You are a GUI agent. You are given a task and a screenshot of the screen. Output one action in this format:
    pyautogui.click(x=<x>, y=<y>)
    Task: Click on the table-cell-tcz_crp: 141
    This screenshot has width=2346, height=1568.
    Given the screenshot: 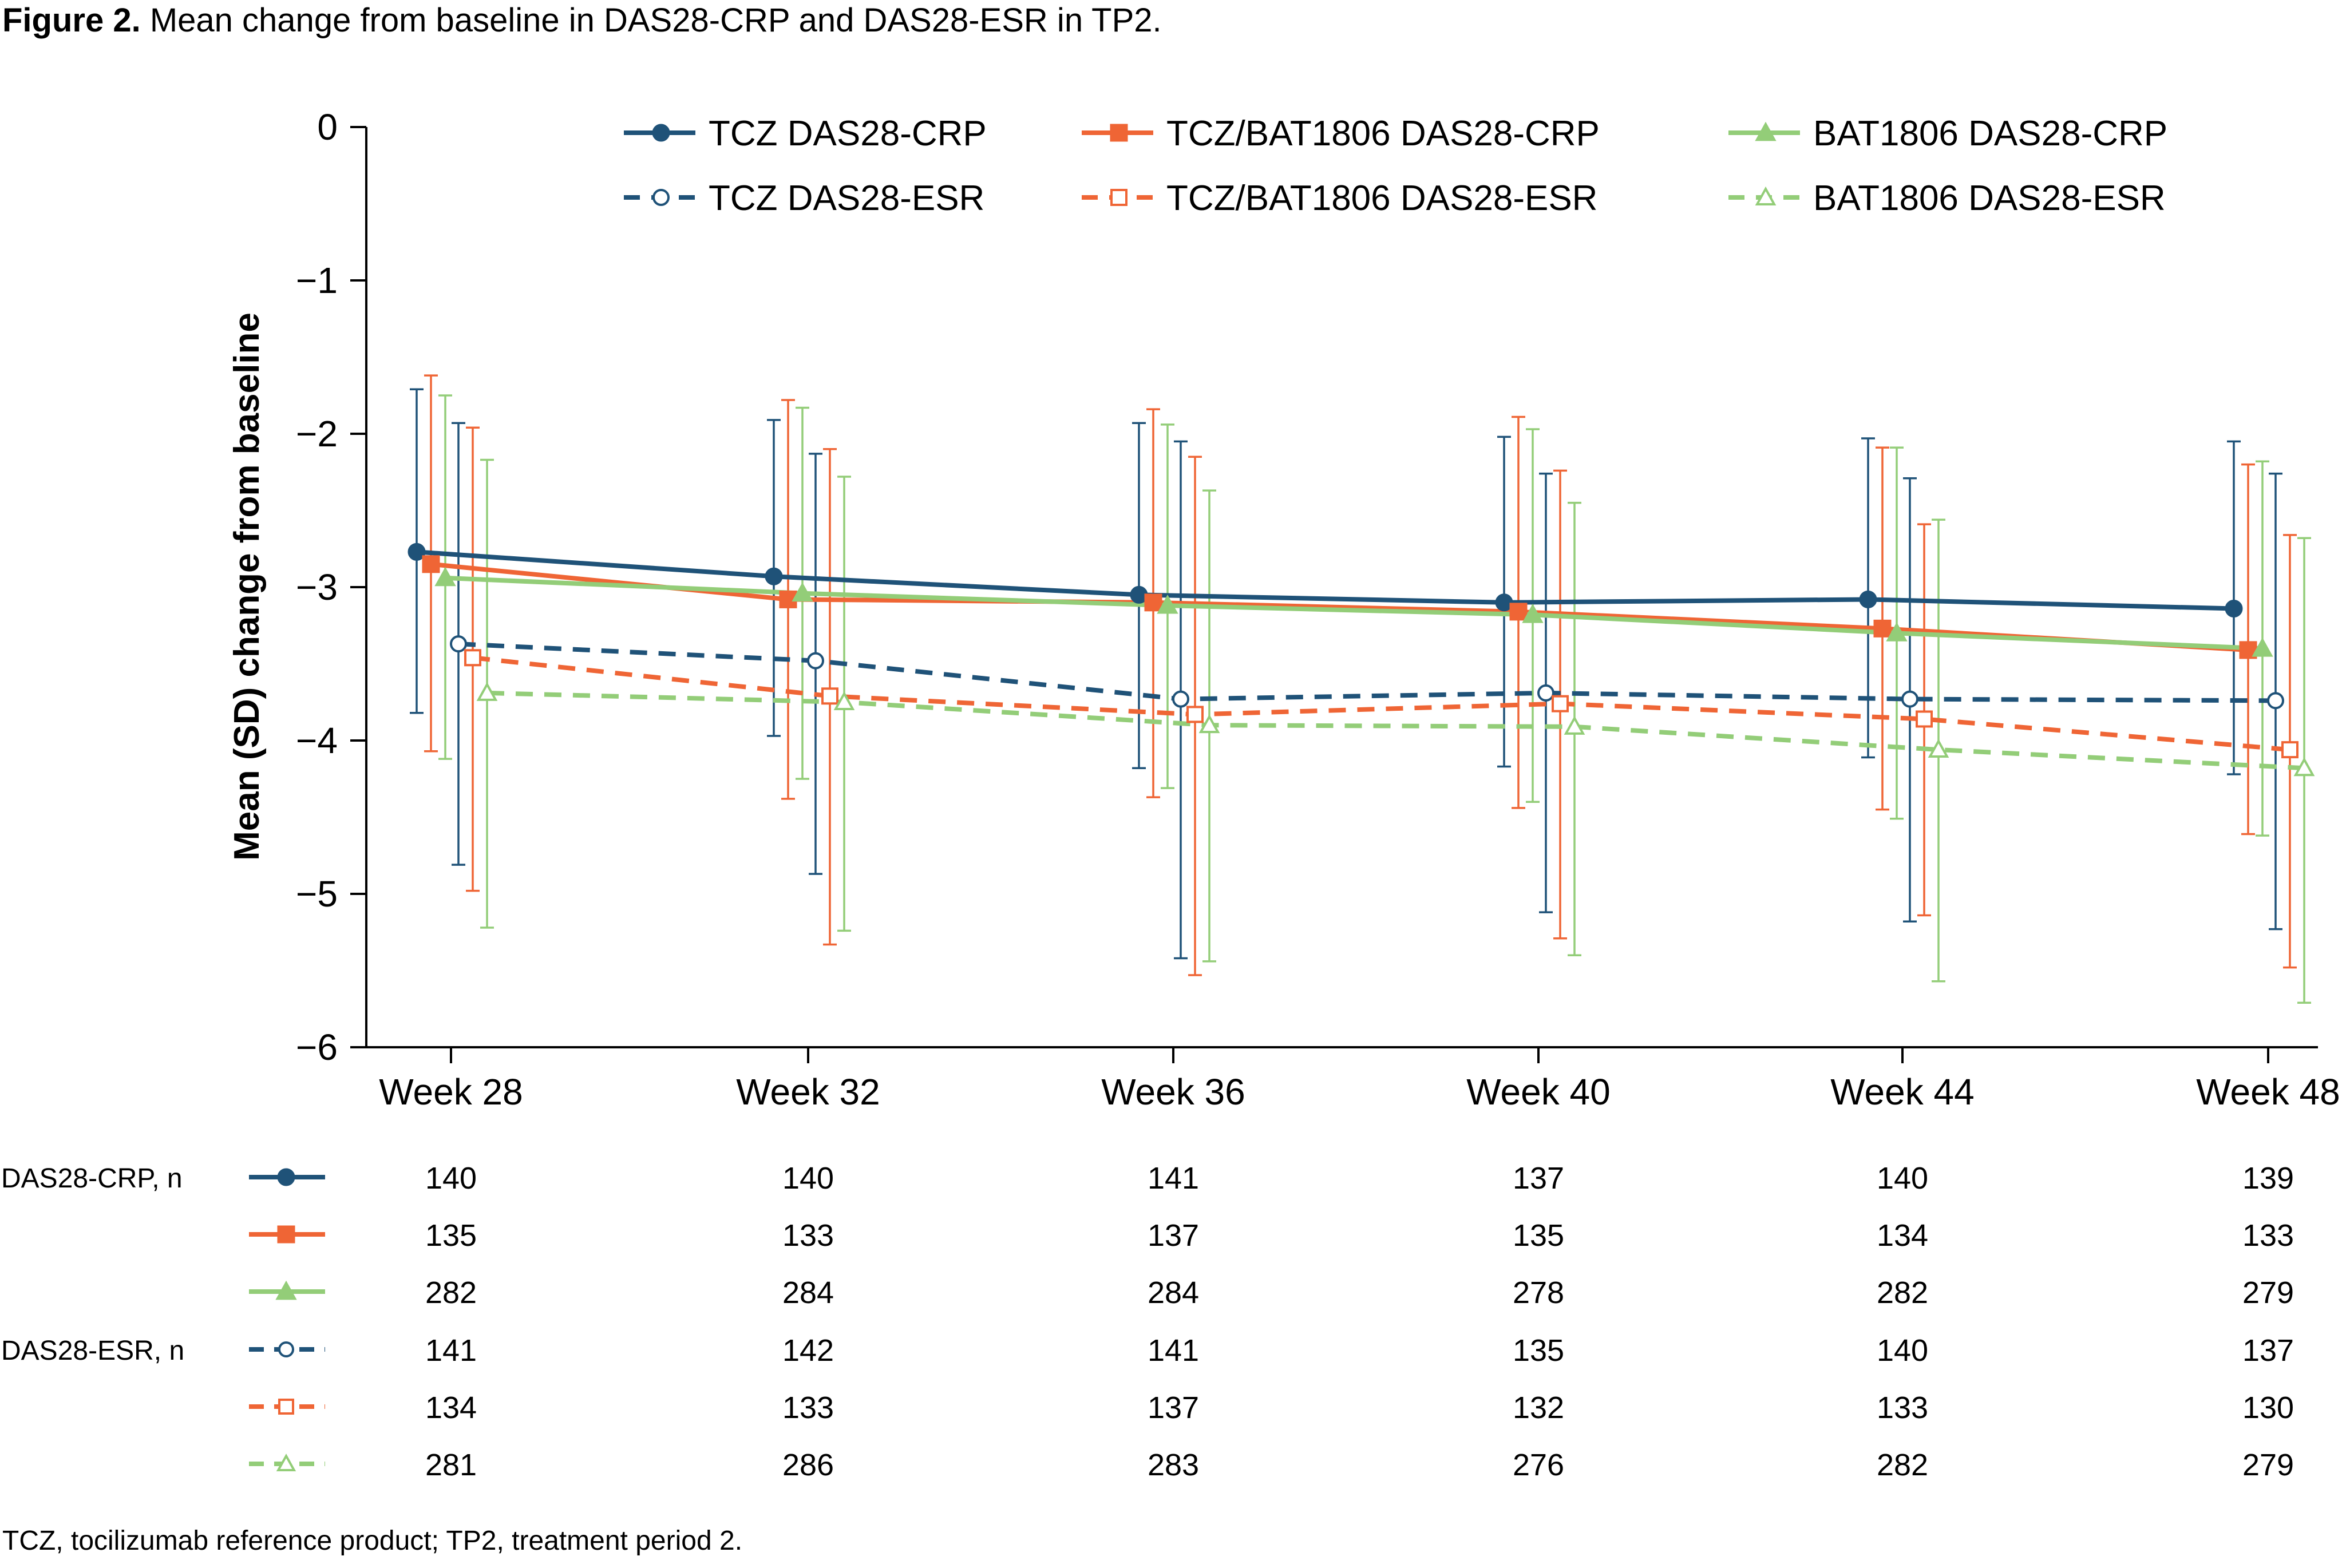 What is the action you would take?
    pyautogui.click(x=1173, y=1178)
    